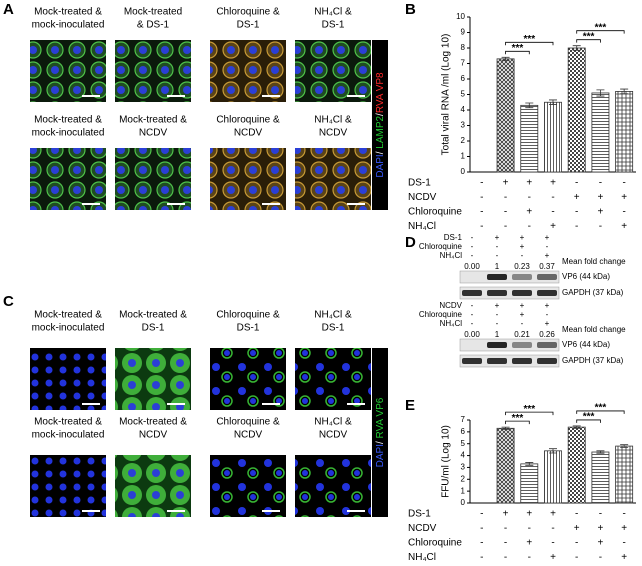 Image resolution: width=642 pixels, height=566 pixels. What do you see at coordinates (248, 120) in the screenshot?
I see `image-label: Chloroquine &` at bounding box center [248, 120].